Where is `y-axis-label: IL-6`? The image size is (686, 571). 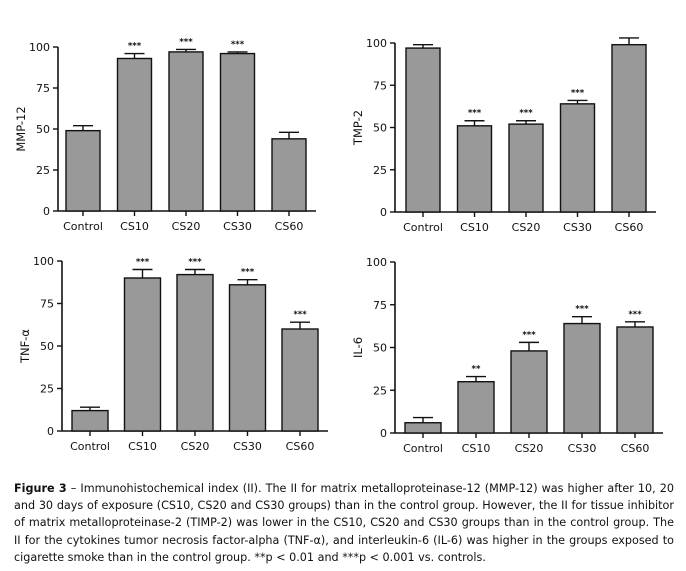 y-axis-label: IL-6 is located at coordinates (358, 347).